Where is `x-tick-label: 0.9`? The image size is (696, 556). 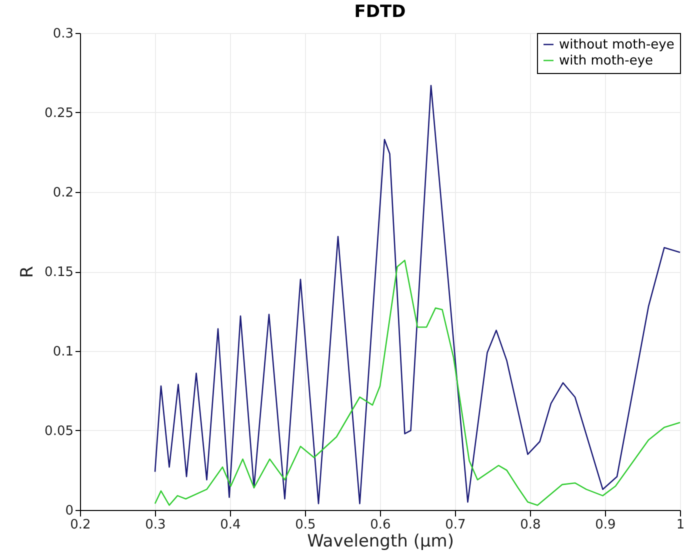 x-tick-label: 0.9 is located at coordinates (605, 525).